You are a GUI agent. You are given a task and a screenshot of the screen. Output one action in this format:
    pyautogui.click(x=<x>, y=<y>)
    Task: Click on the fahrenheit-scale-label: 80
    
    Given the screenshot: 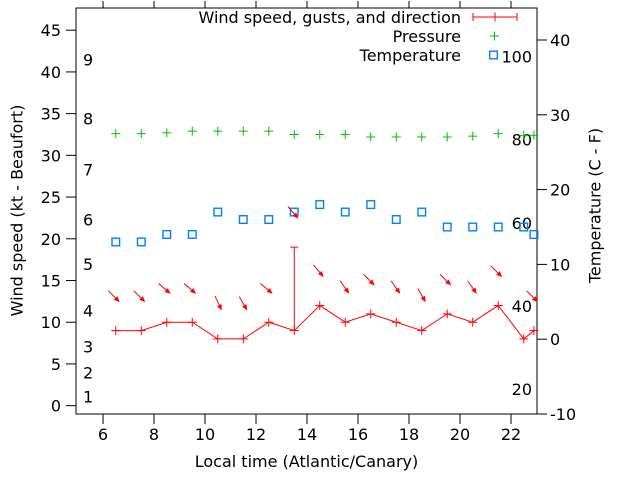 What is the action you would take?
    pyautogui.click(x=522, y=140)
    